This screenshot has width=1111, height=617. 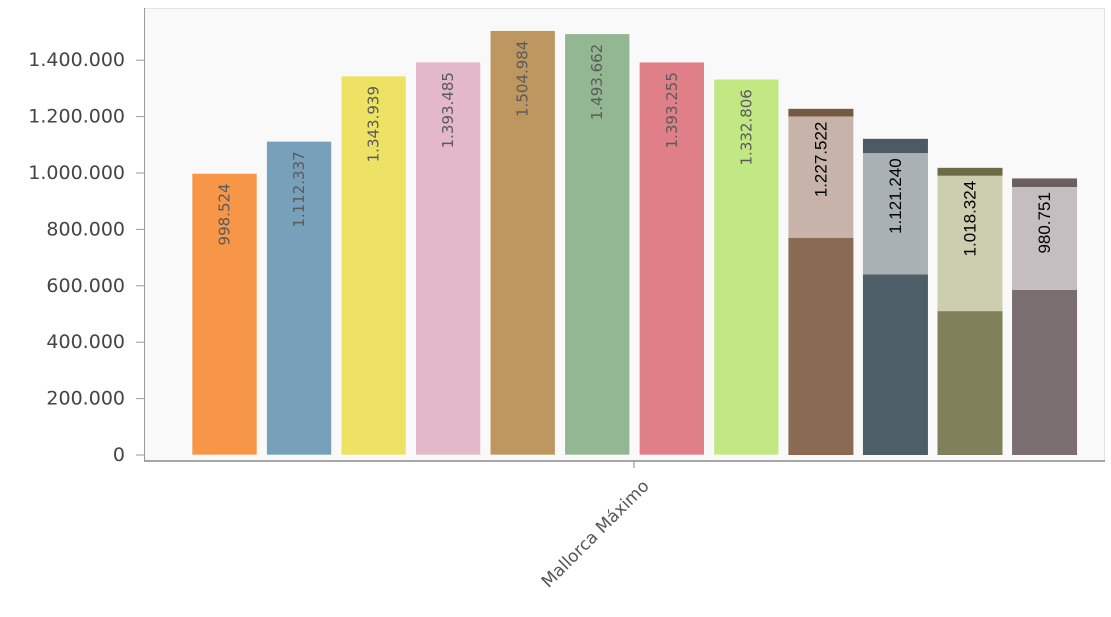 What do you see at coordinates (85, 286) in the screenshot?
I see `y-tick-label: 600.000` at bounding box center [85, 286].